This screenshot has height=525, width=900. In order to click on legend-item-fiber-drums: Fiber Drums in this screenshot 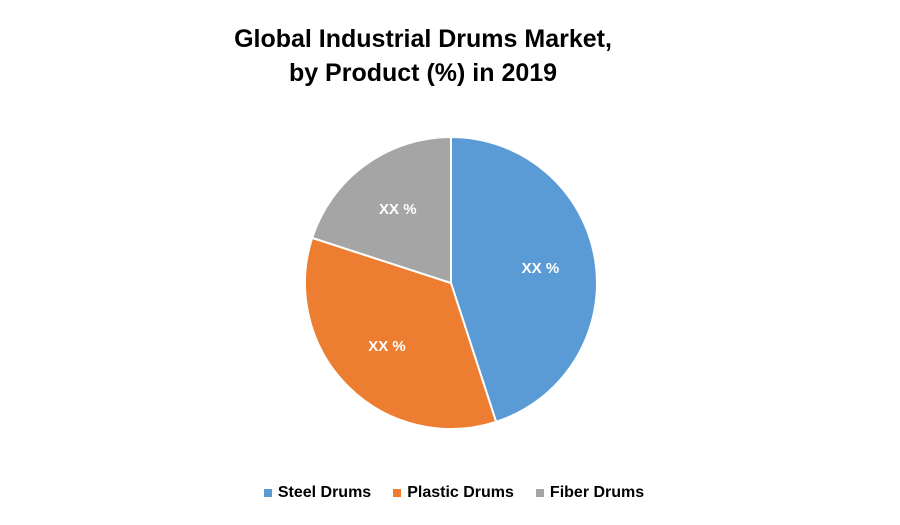, I will do `click(590, 493)`.